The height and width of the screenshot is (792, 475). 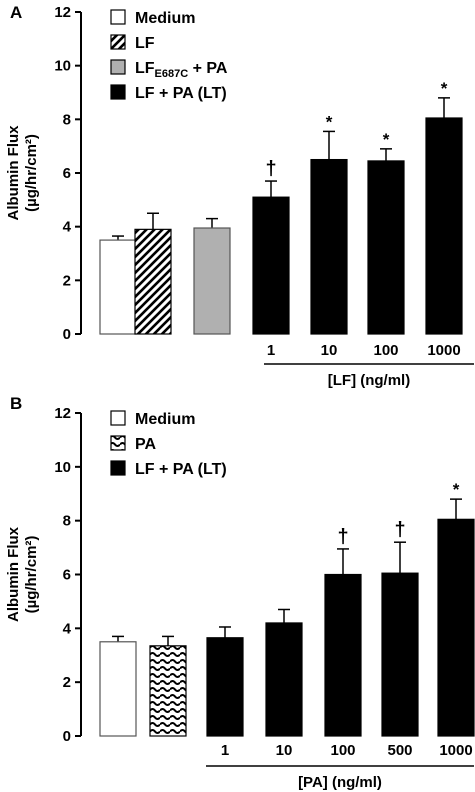 I want to click on legend-label: LFE687C + PA, so click(x=181, y=70).